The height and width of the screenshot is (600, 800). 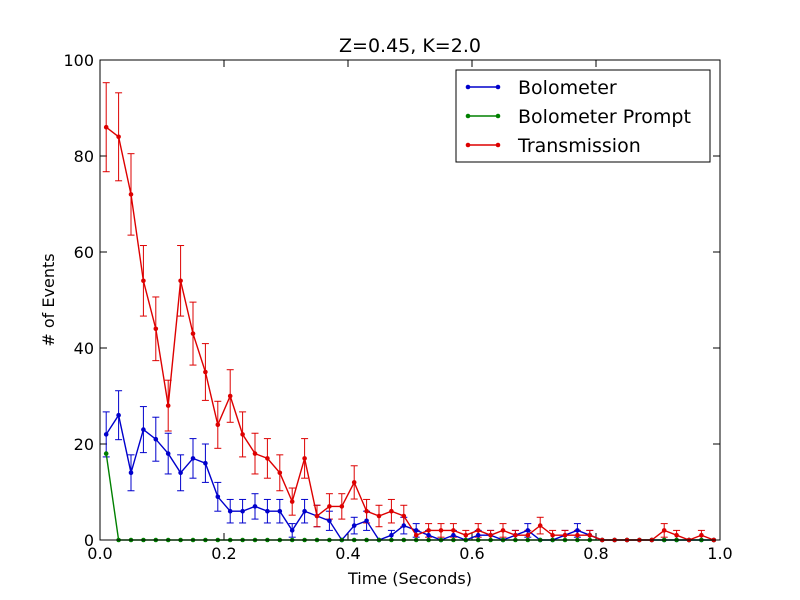 I want to click on x-tick-label: 0.0, so click(x=99, y=553).